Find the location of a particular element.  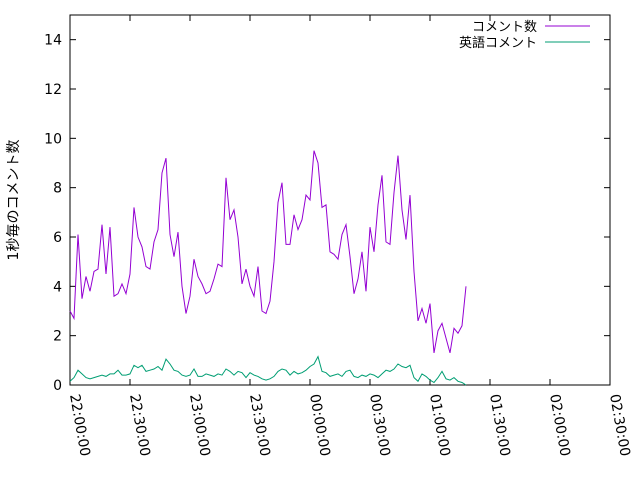

y-tick-label: 10 is located at coordinates (53, 139).